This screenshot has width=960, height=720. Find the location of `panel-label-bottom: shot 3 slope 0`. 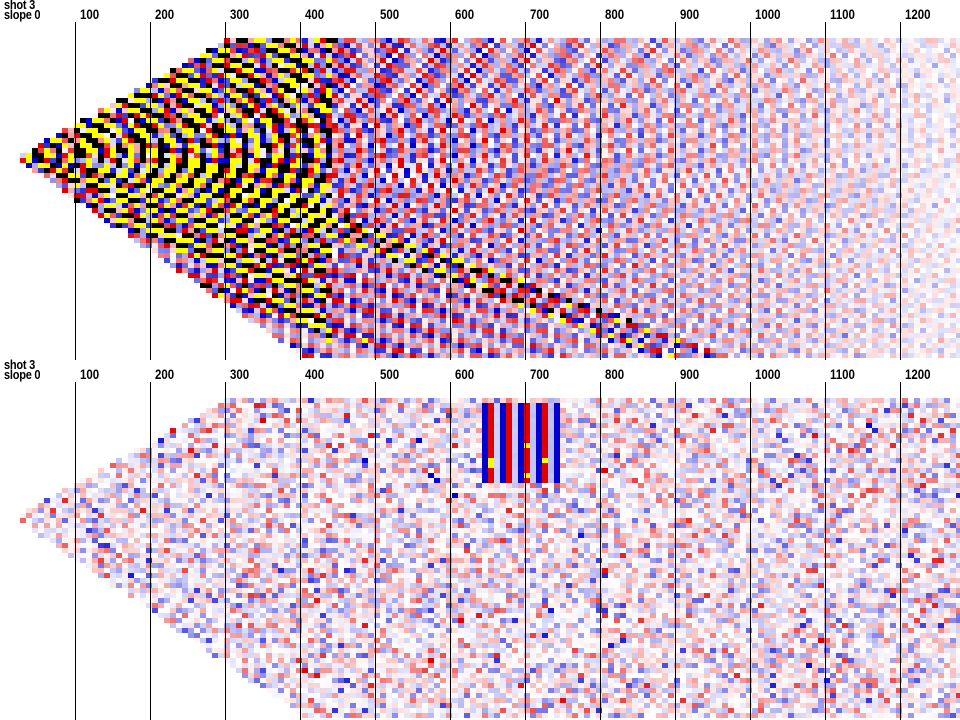

panel-label-bottom: shot 3 slope 0 is located at coordinates (22, 369).